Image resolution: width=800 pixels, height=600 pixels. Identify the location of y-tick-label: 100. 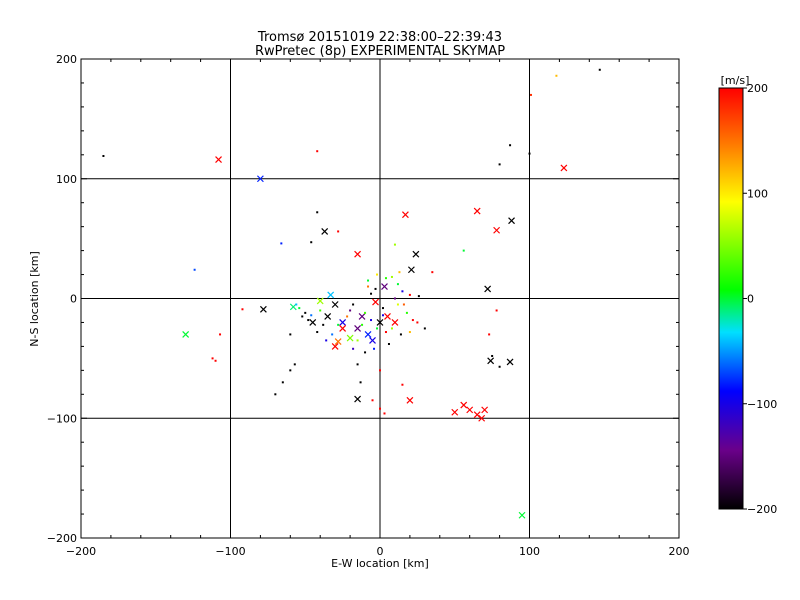
(66, 179).